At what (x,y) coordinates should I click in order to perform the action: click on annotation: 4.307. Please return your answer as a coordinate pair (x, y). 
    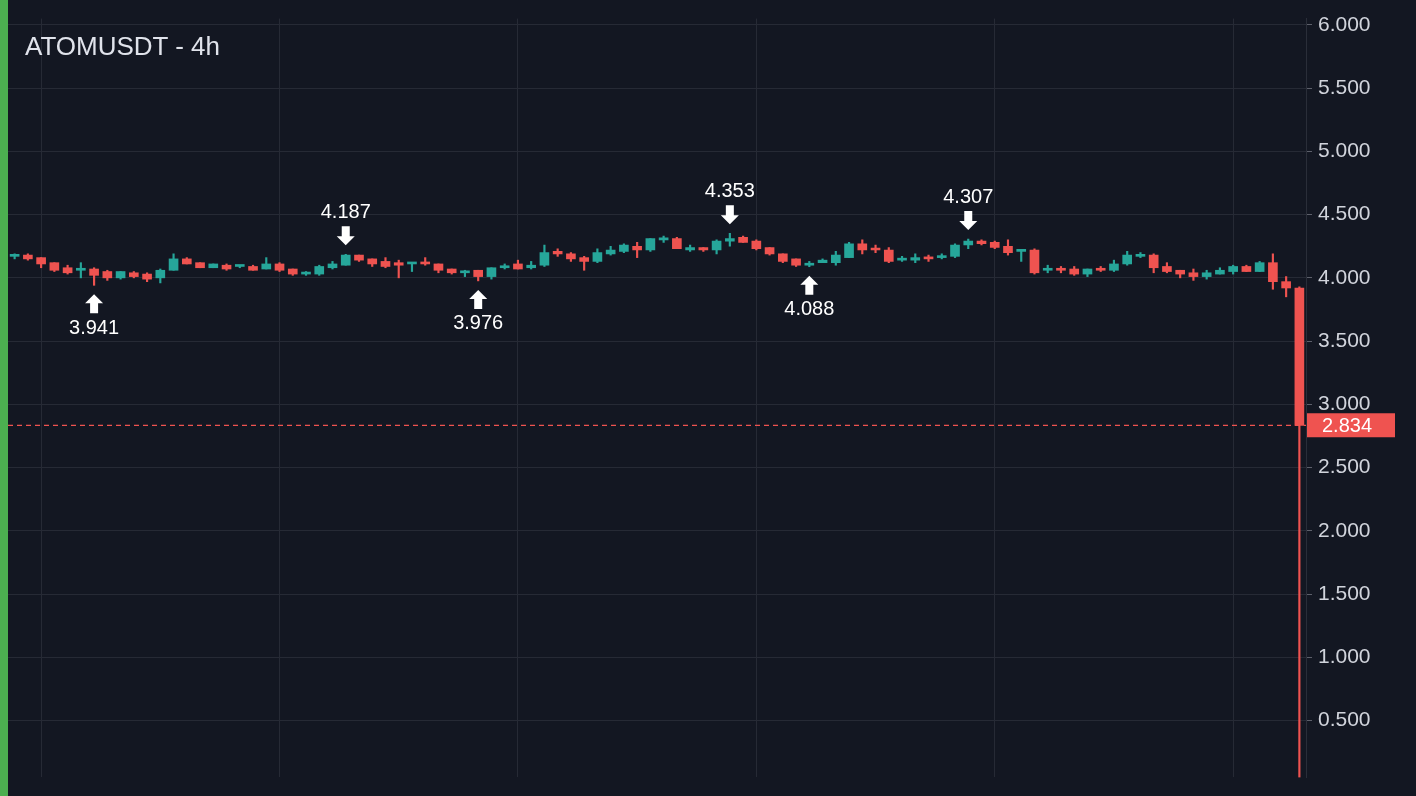
    Looking at the image, I should click on (968, 195).